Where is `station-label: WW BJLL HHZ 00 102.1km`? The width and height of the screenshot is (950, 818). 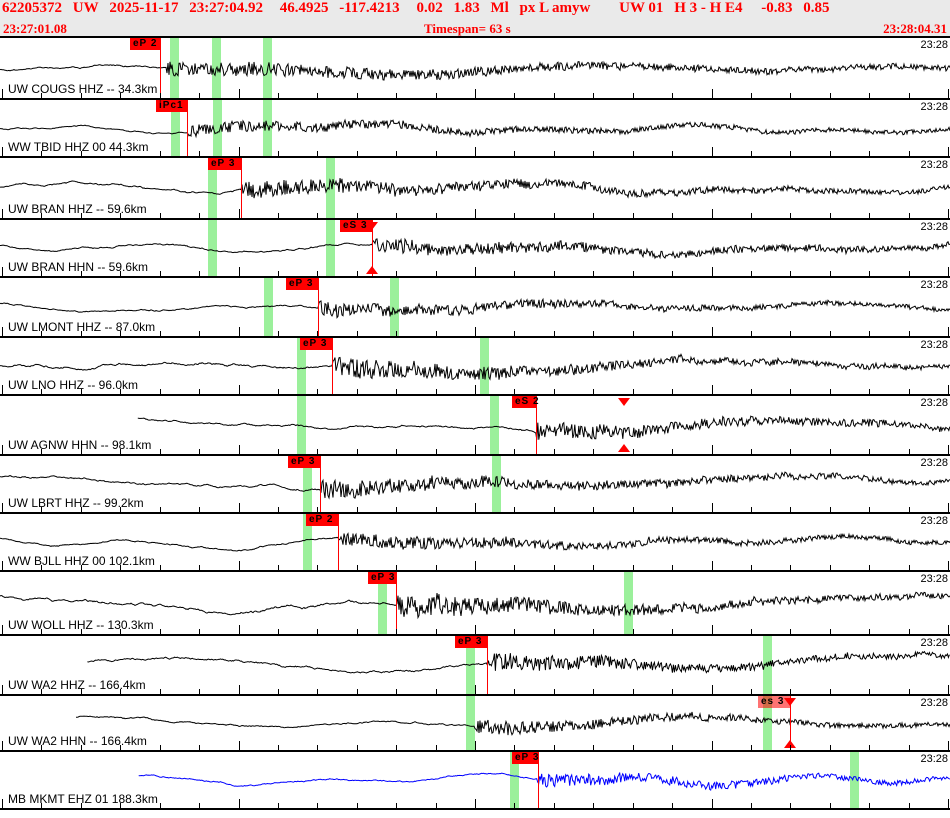
station-label: WW BJLL HHZ 00 102.1km is located at coordinates (81, 561).